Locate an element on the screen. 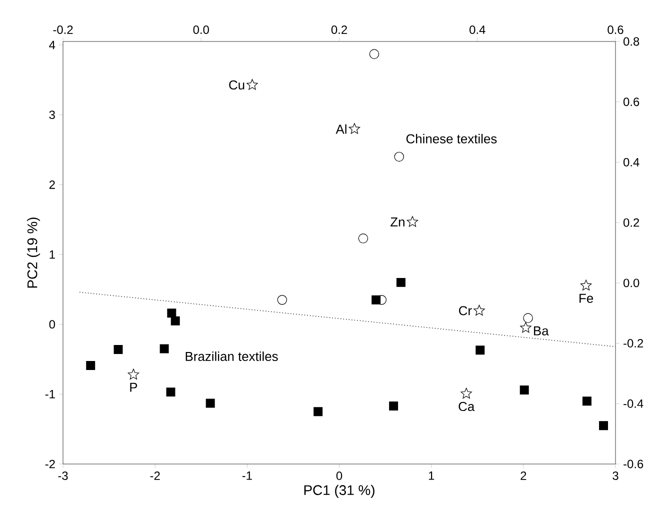  y-tick-label: 2 is located at coordinates (52, 184).